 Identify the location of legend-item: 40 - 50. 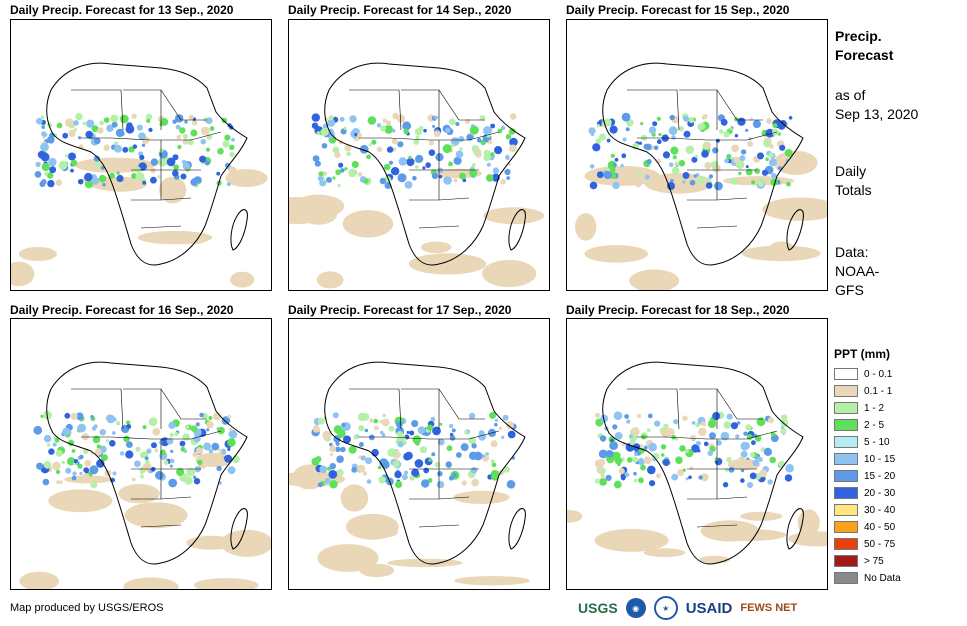
(867, 527).